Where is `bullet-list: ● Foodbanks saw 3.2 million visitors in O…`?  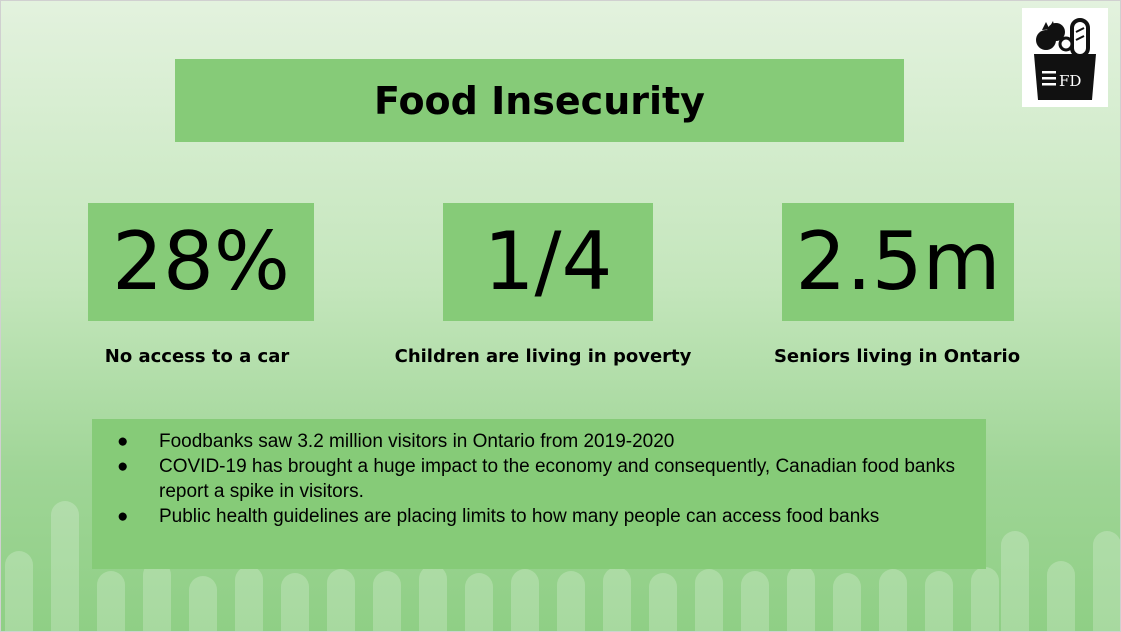 bullet-list: ● Foodbanks saw 3.2 million visitors in O… is located at coordinates (541, 479).